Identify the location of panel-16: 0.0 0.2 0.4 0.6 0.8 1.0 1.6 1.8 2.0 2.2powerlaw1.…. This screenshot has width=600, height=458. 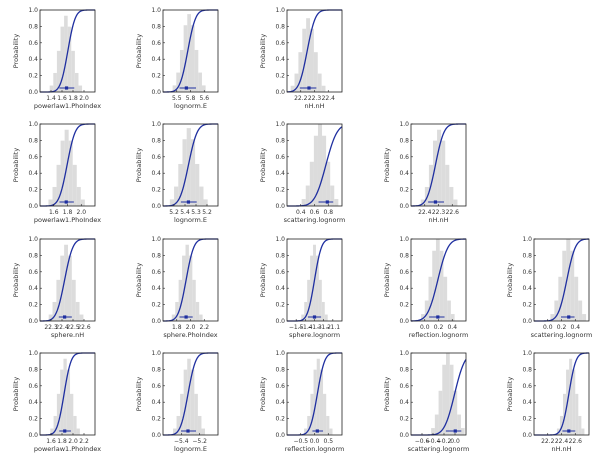
(56, 401).